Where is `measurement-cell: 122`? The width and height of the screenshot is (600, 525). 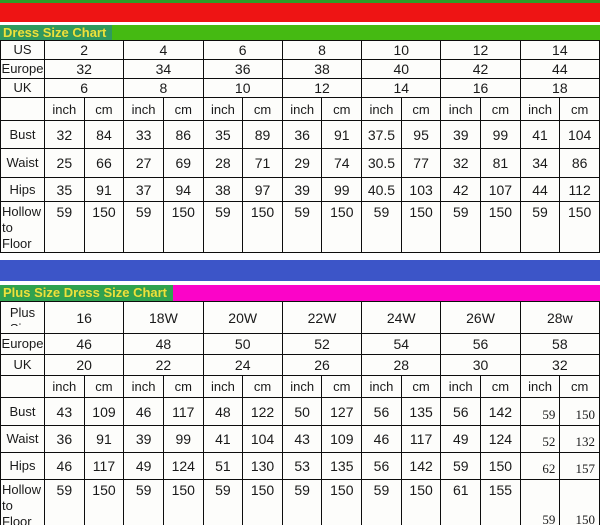 measurement-cell: 122 is located at coordinates (262, 411).